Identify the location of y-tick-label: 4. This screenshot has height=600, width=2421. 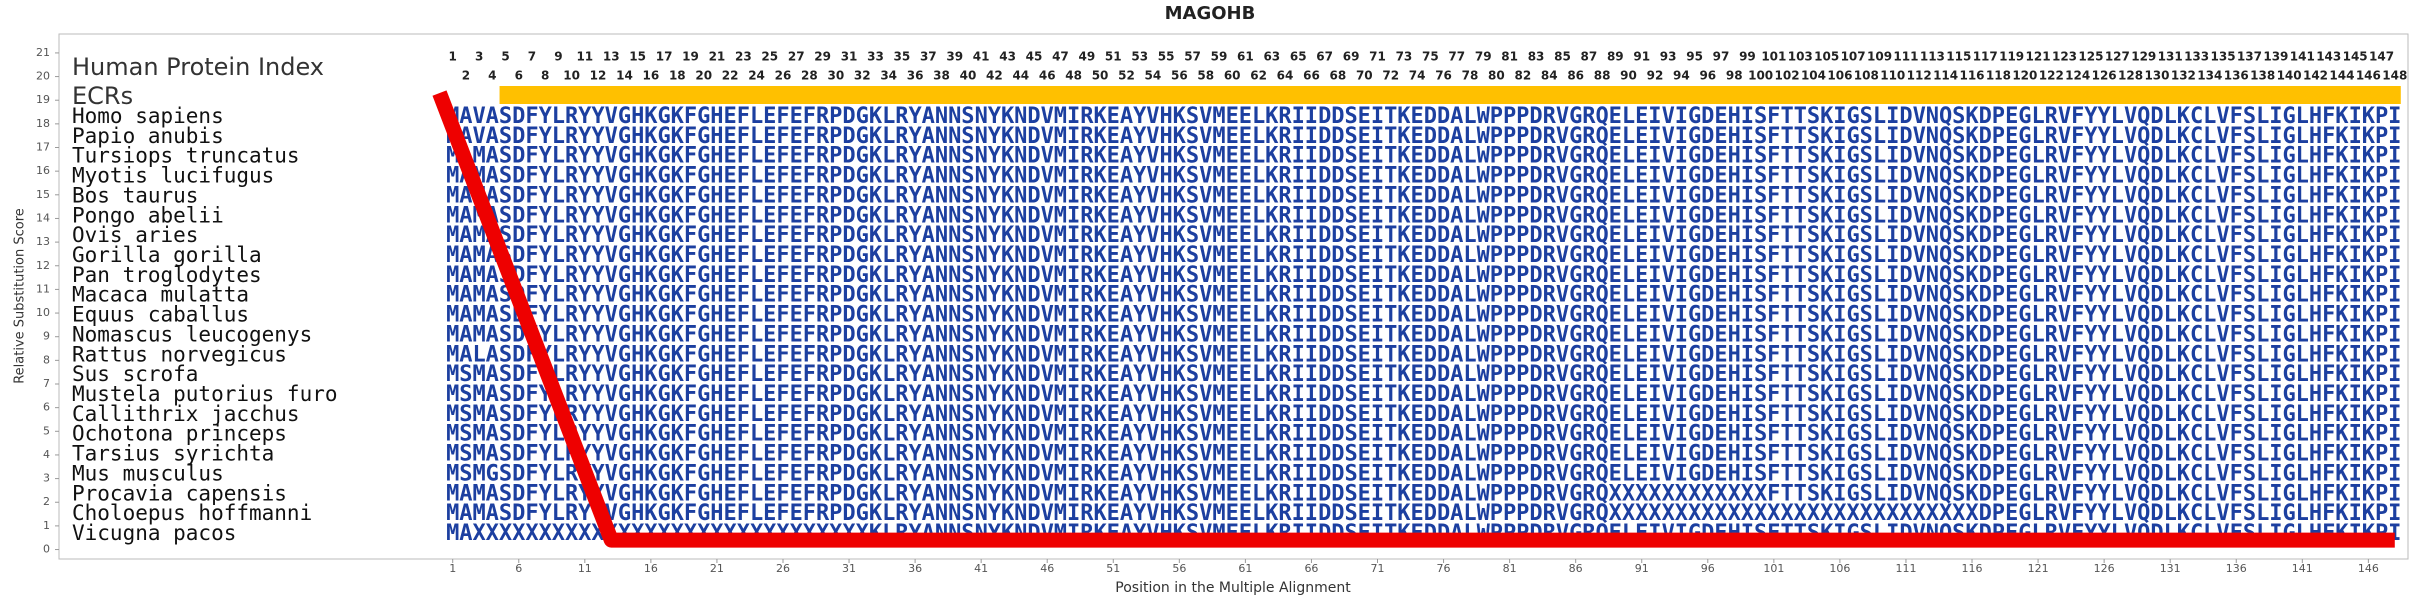
(46, 454).